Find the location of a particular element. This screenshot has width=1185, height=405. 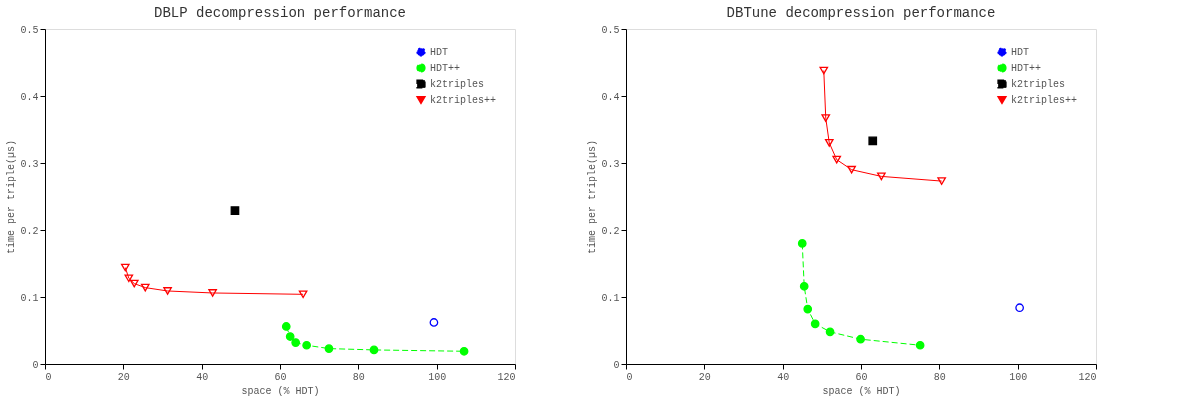

chart-title: DBLP decompression performance is located at coordinates (280, 13).